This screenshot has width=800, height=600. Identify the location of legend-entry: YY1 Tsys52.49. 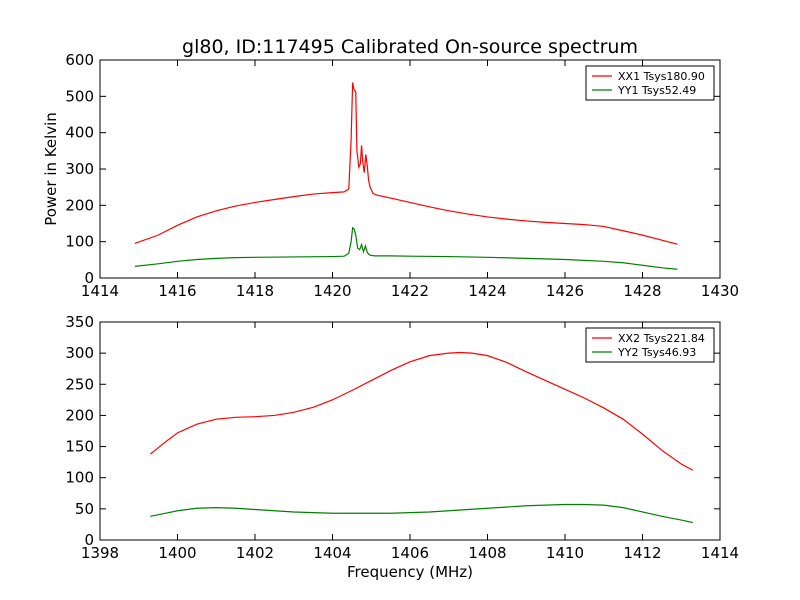
(656, 90).